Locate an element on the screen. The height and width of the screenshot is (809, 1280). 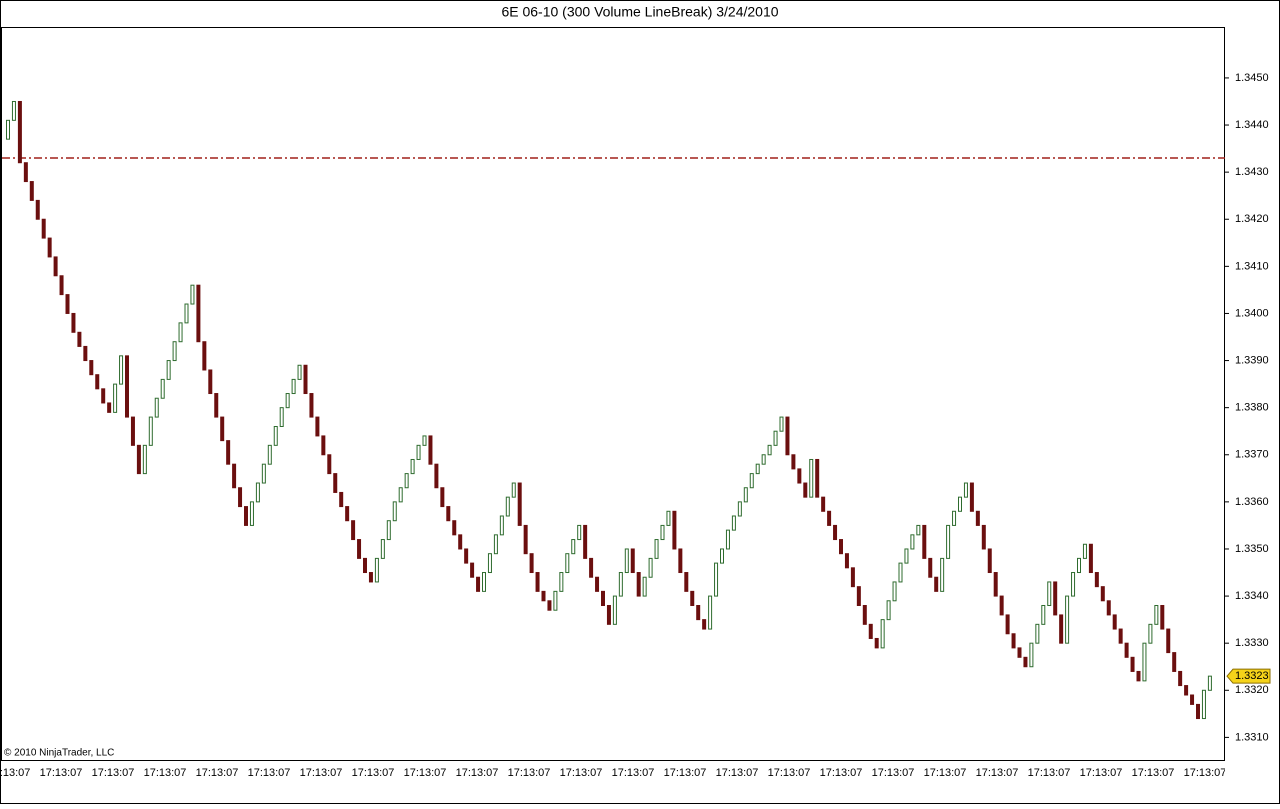
y-tick-label: 1.3410 is located at coordinates (1252, 266).